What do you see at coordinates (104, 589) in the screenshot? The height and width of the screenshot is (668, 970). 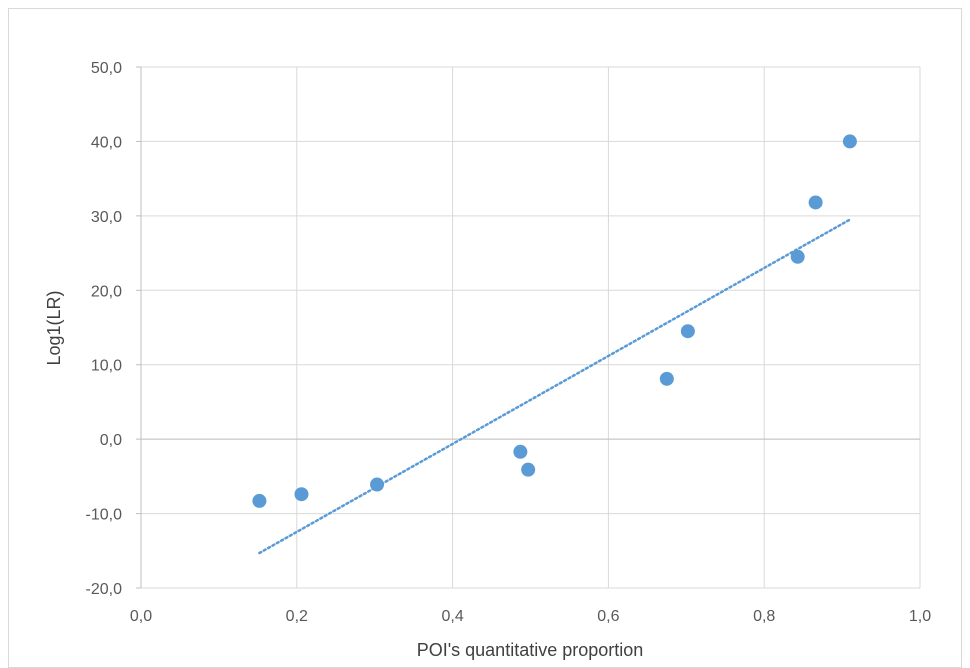 I see `y-tick-label: -20,0` at bounding box center [104, 589].